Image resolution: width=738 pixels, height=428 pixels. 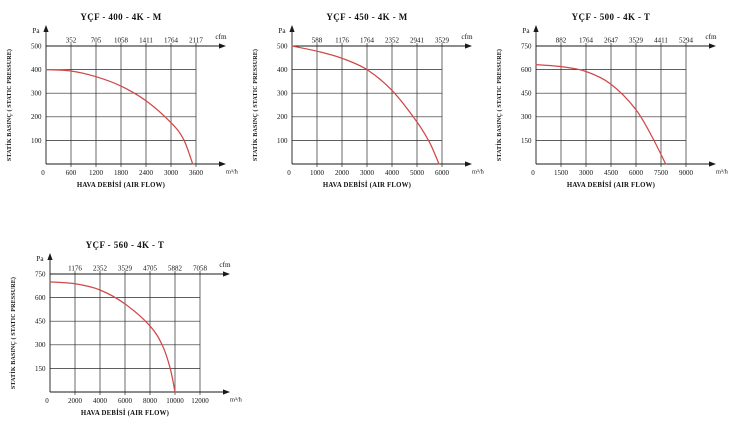 What do you see at coordinates (661, 173) in the screenshot?
I see `x-tick-label: 7500` at bounding box center [661, 173].